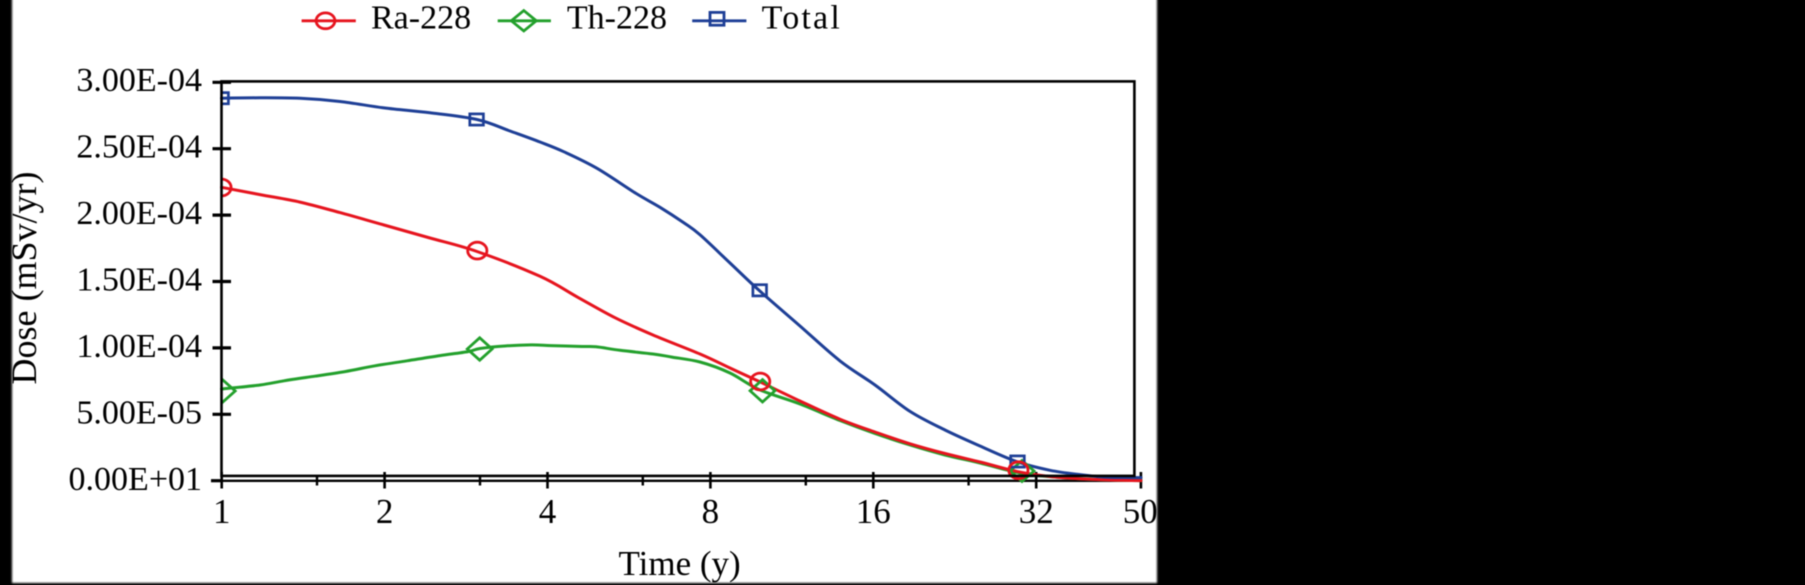 The width and height of the screenshot is (1805, 585). Describe the element at coordinates (139, 413) in the screenshot. I see `svg-text: 5.00E-05` at that location.